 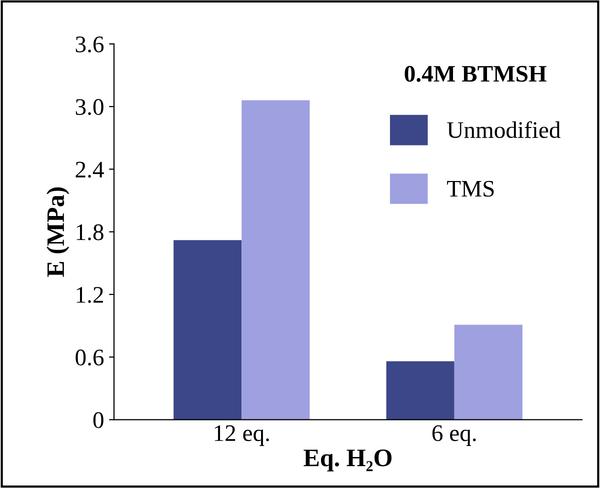 I want to click on x-tick-label: 12 eq., so click(x=241, y=435).